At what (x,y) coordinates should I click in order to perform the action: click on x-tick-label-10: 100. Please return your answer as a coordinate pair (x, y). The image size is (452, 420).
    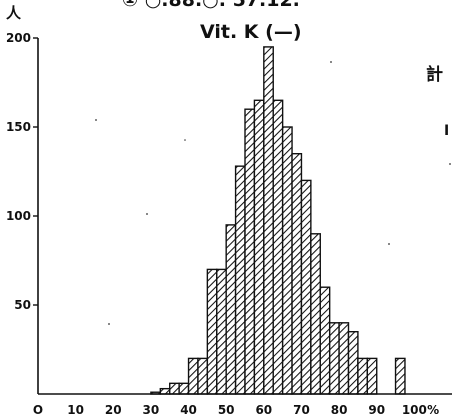
    Looking at the image, I should click on (414, 410).